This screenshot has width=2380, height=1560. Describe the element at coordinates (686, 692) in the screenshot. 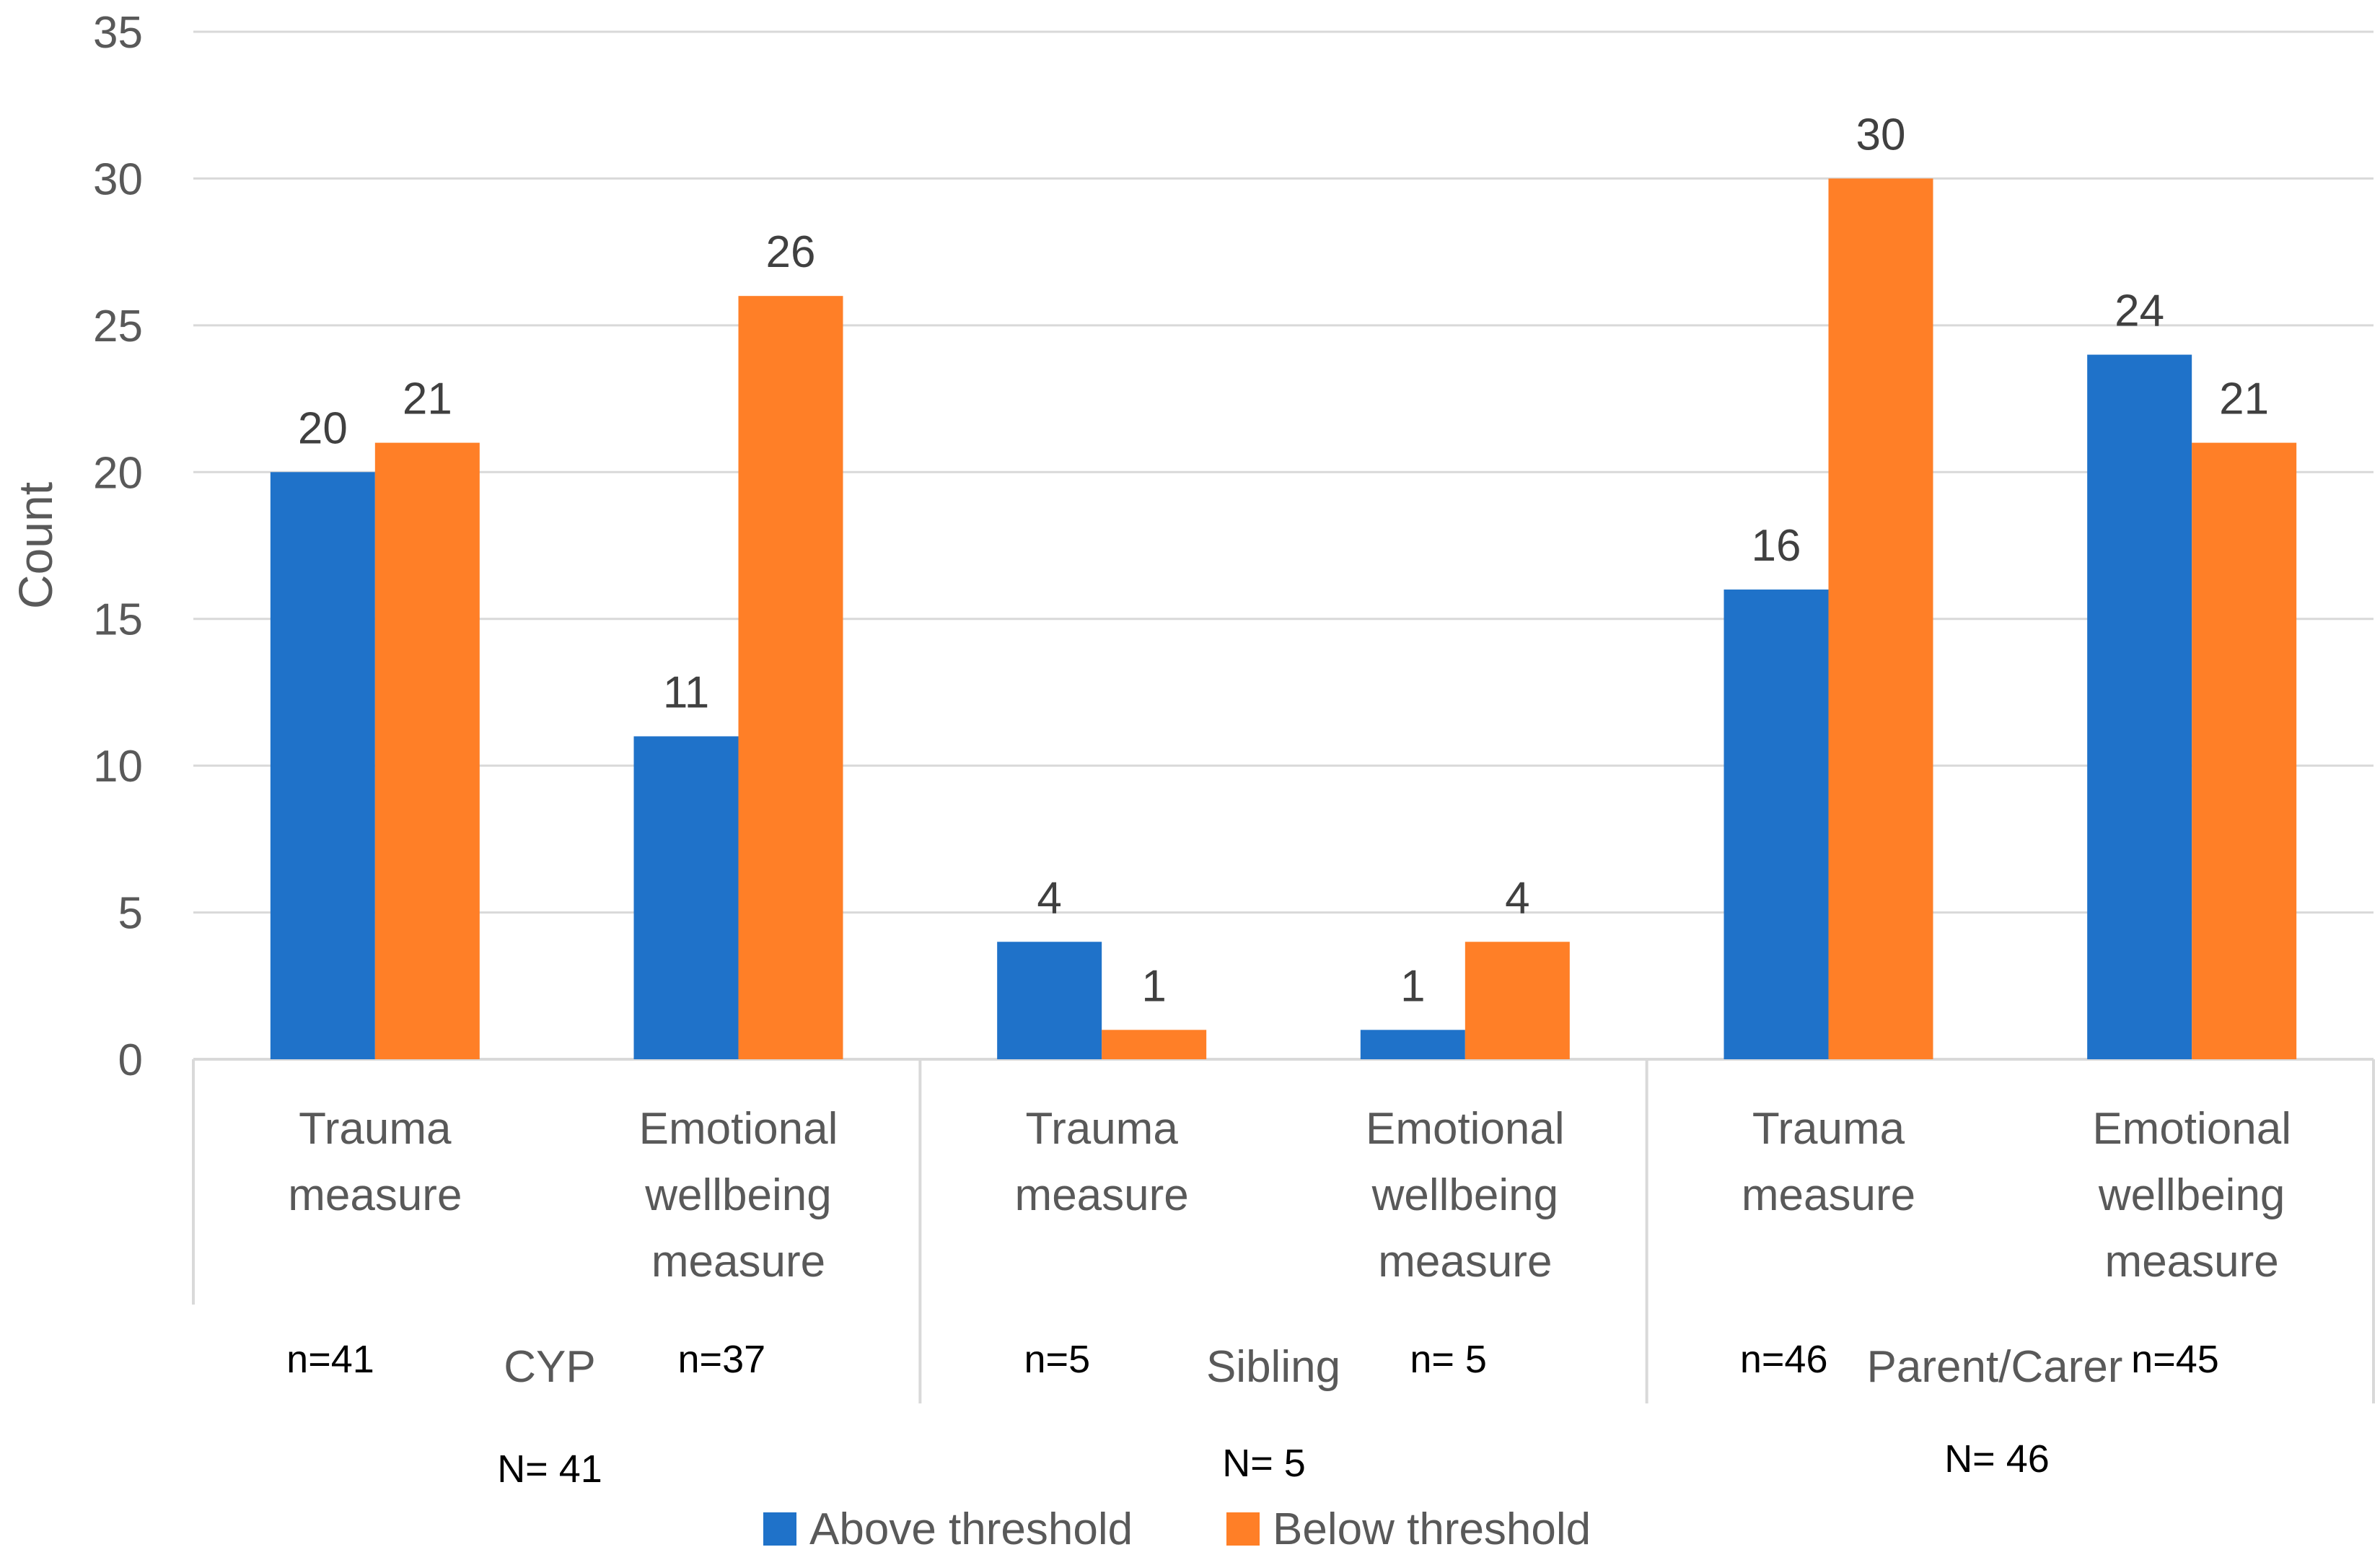

I see `data-label: 11` at that location.